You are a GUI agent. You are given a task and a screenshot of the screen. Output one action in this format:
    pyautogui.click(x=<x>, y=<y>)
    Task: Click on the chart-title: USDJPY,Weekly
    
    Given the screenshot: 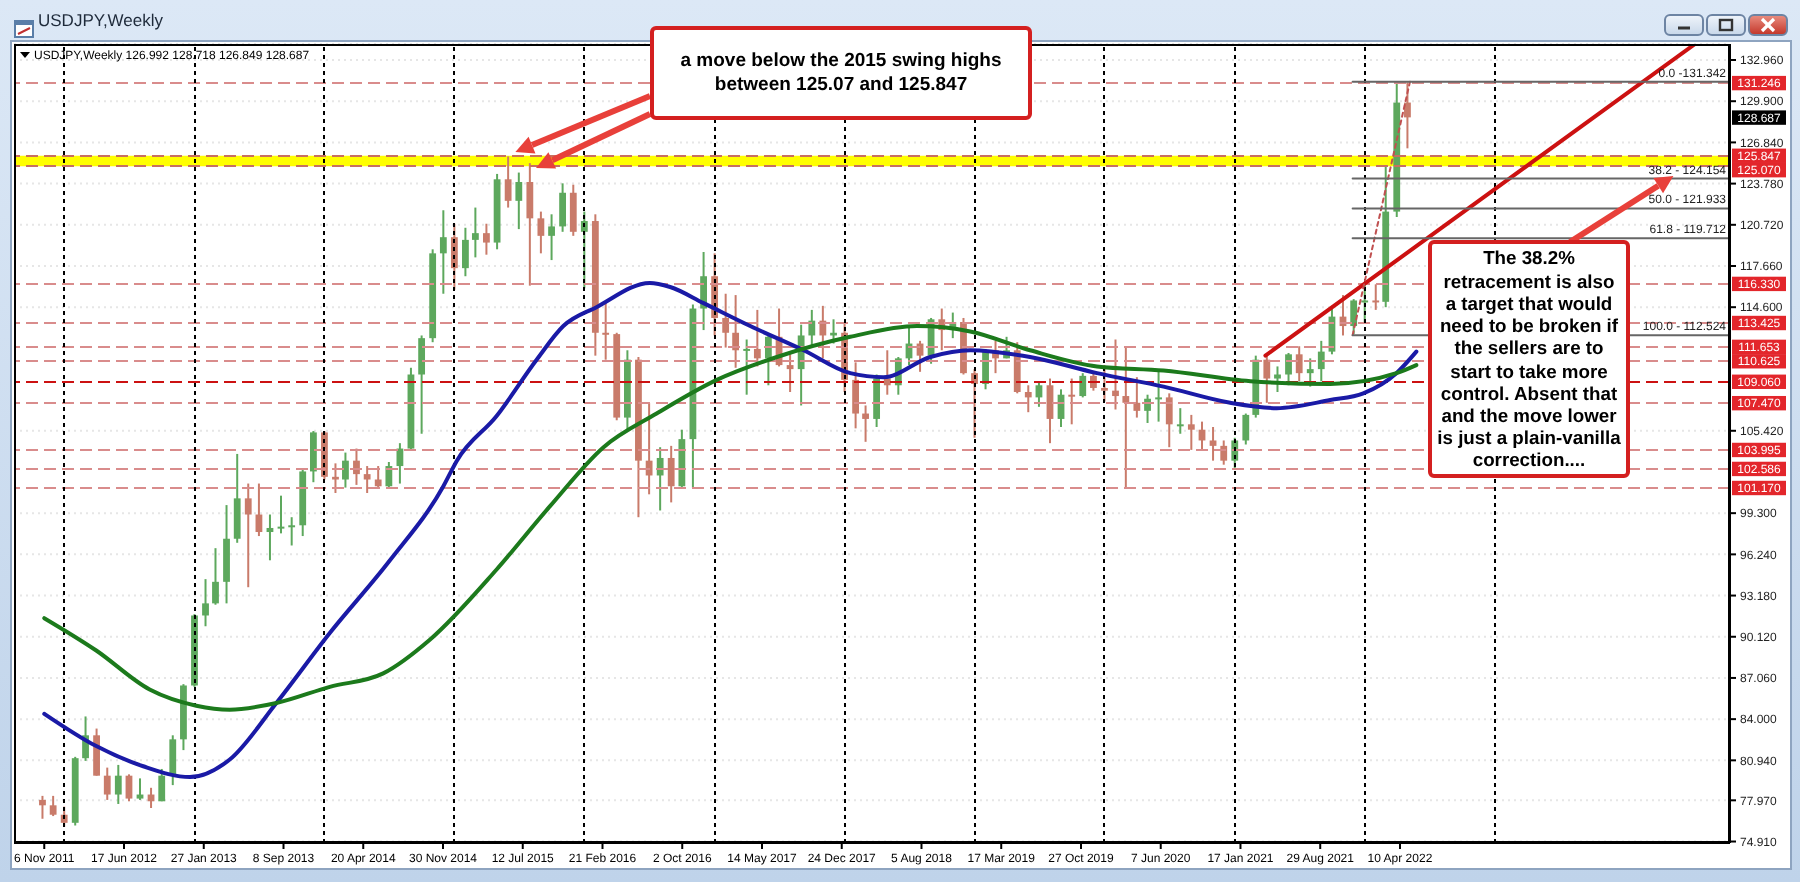 What is the action you would take?
    pyautogui.click(x=101, y=20)
    